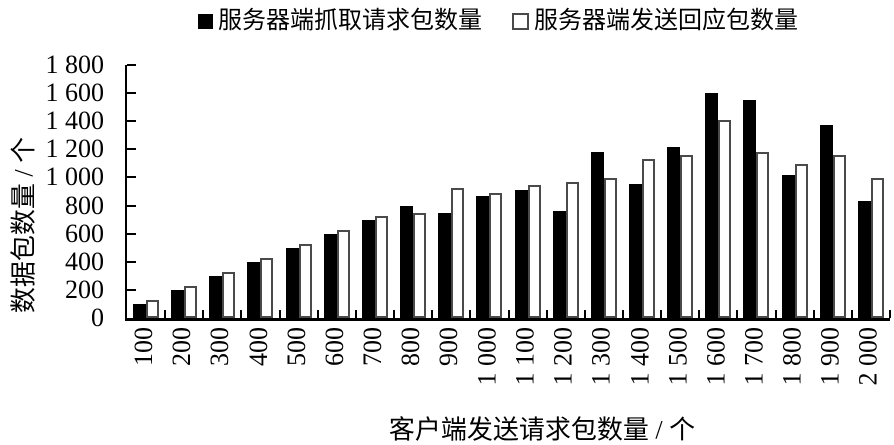 This screenshot has height=445, width=894. I want to click on legend-label-captured-requests: 服务器端抓取请求包数量, so click(350, 21).